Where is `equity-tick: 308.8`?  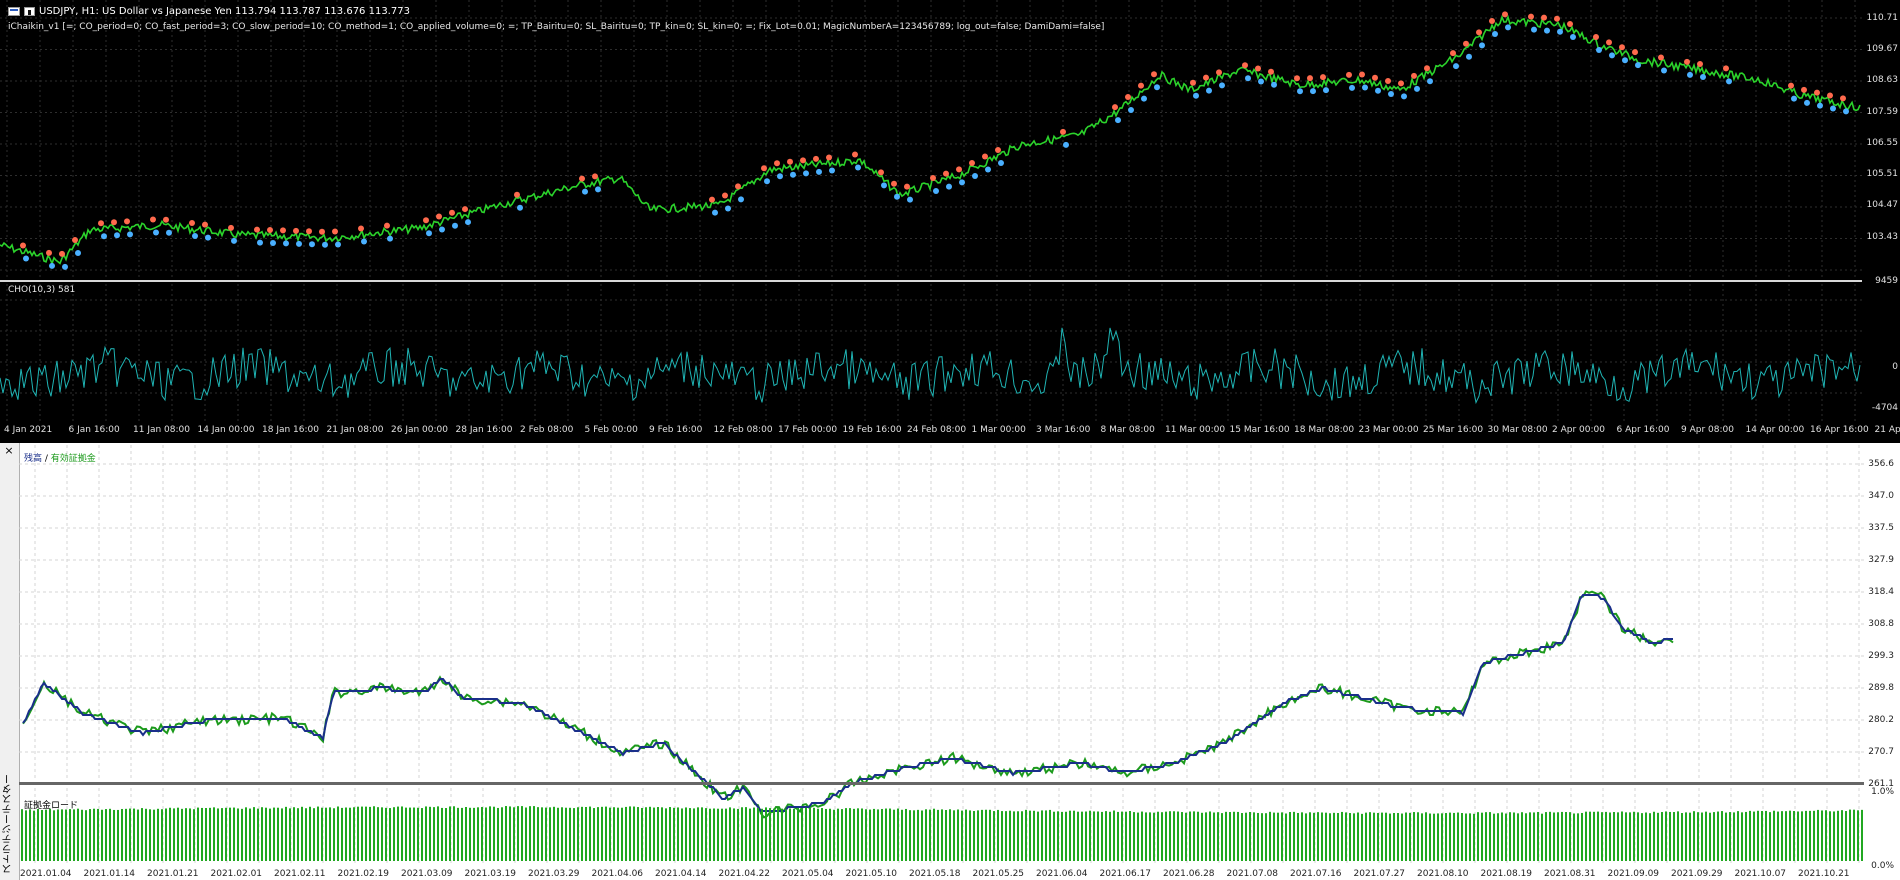
equity-tick: 308.8 is located at coordinates (1881, 624).